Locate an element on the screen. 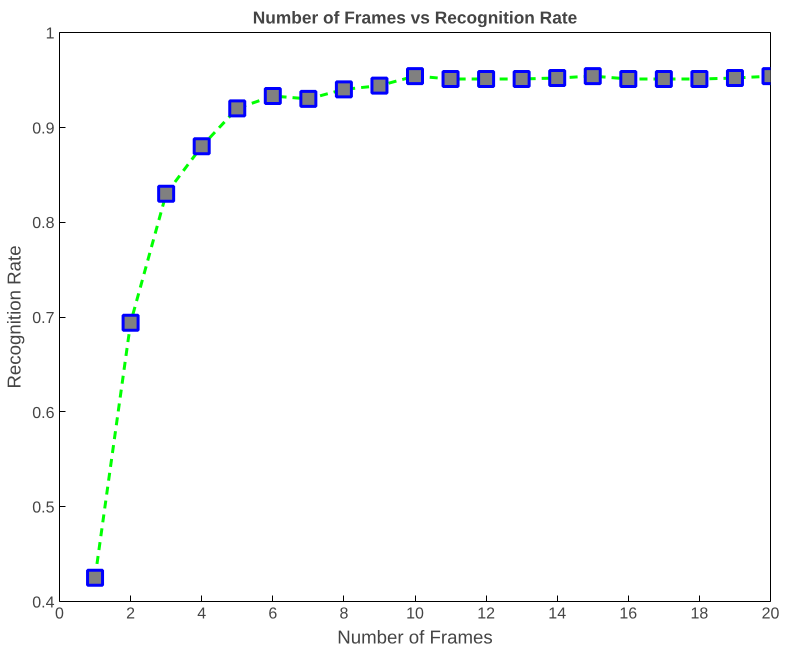  x-tick-label: 18 is located at coordinates (699, 614).